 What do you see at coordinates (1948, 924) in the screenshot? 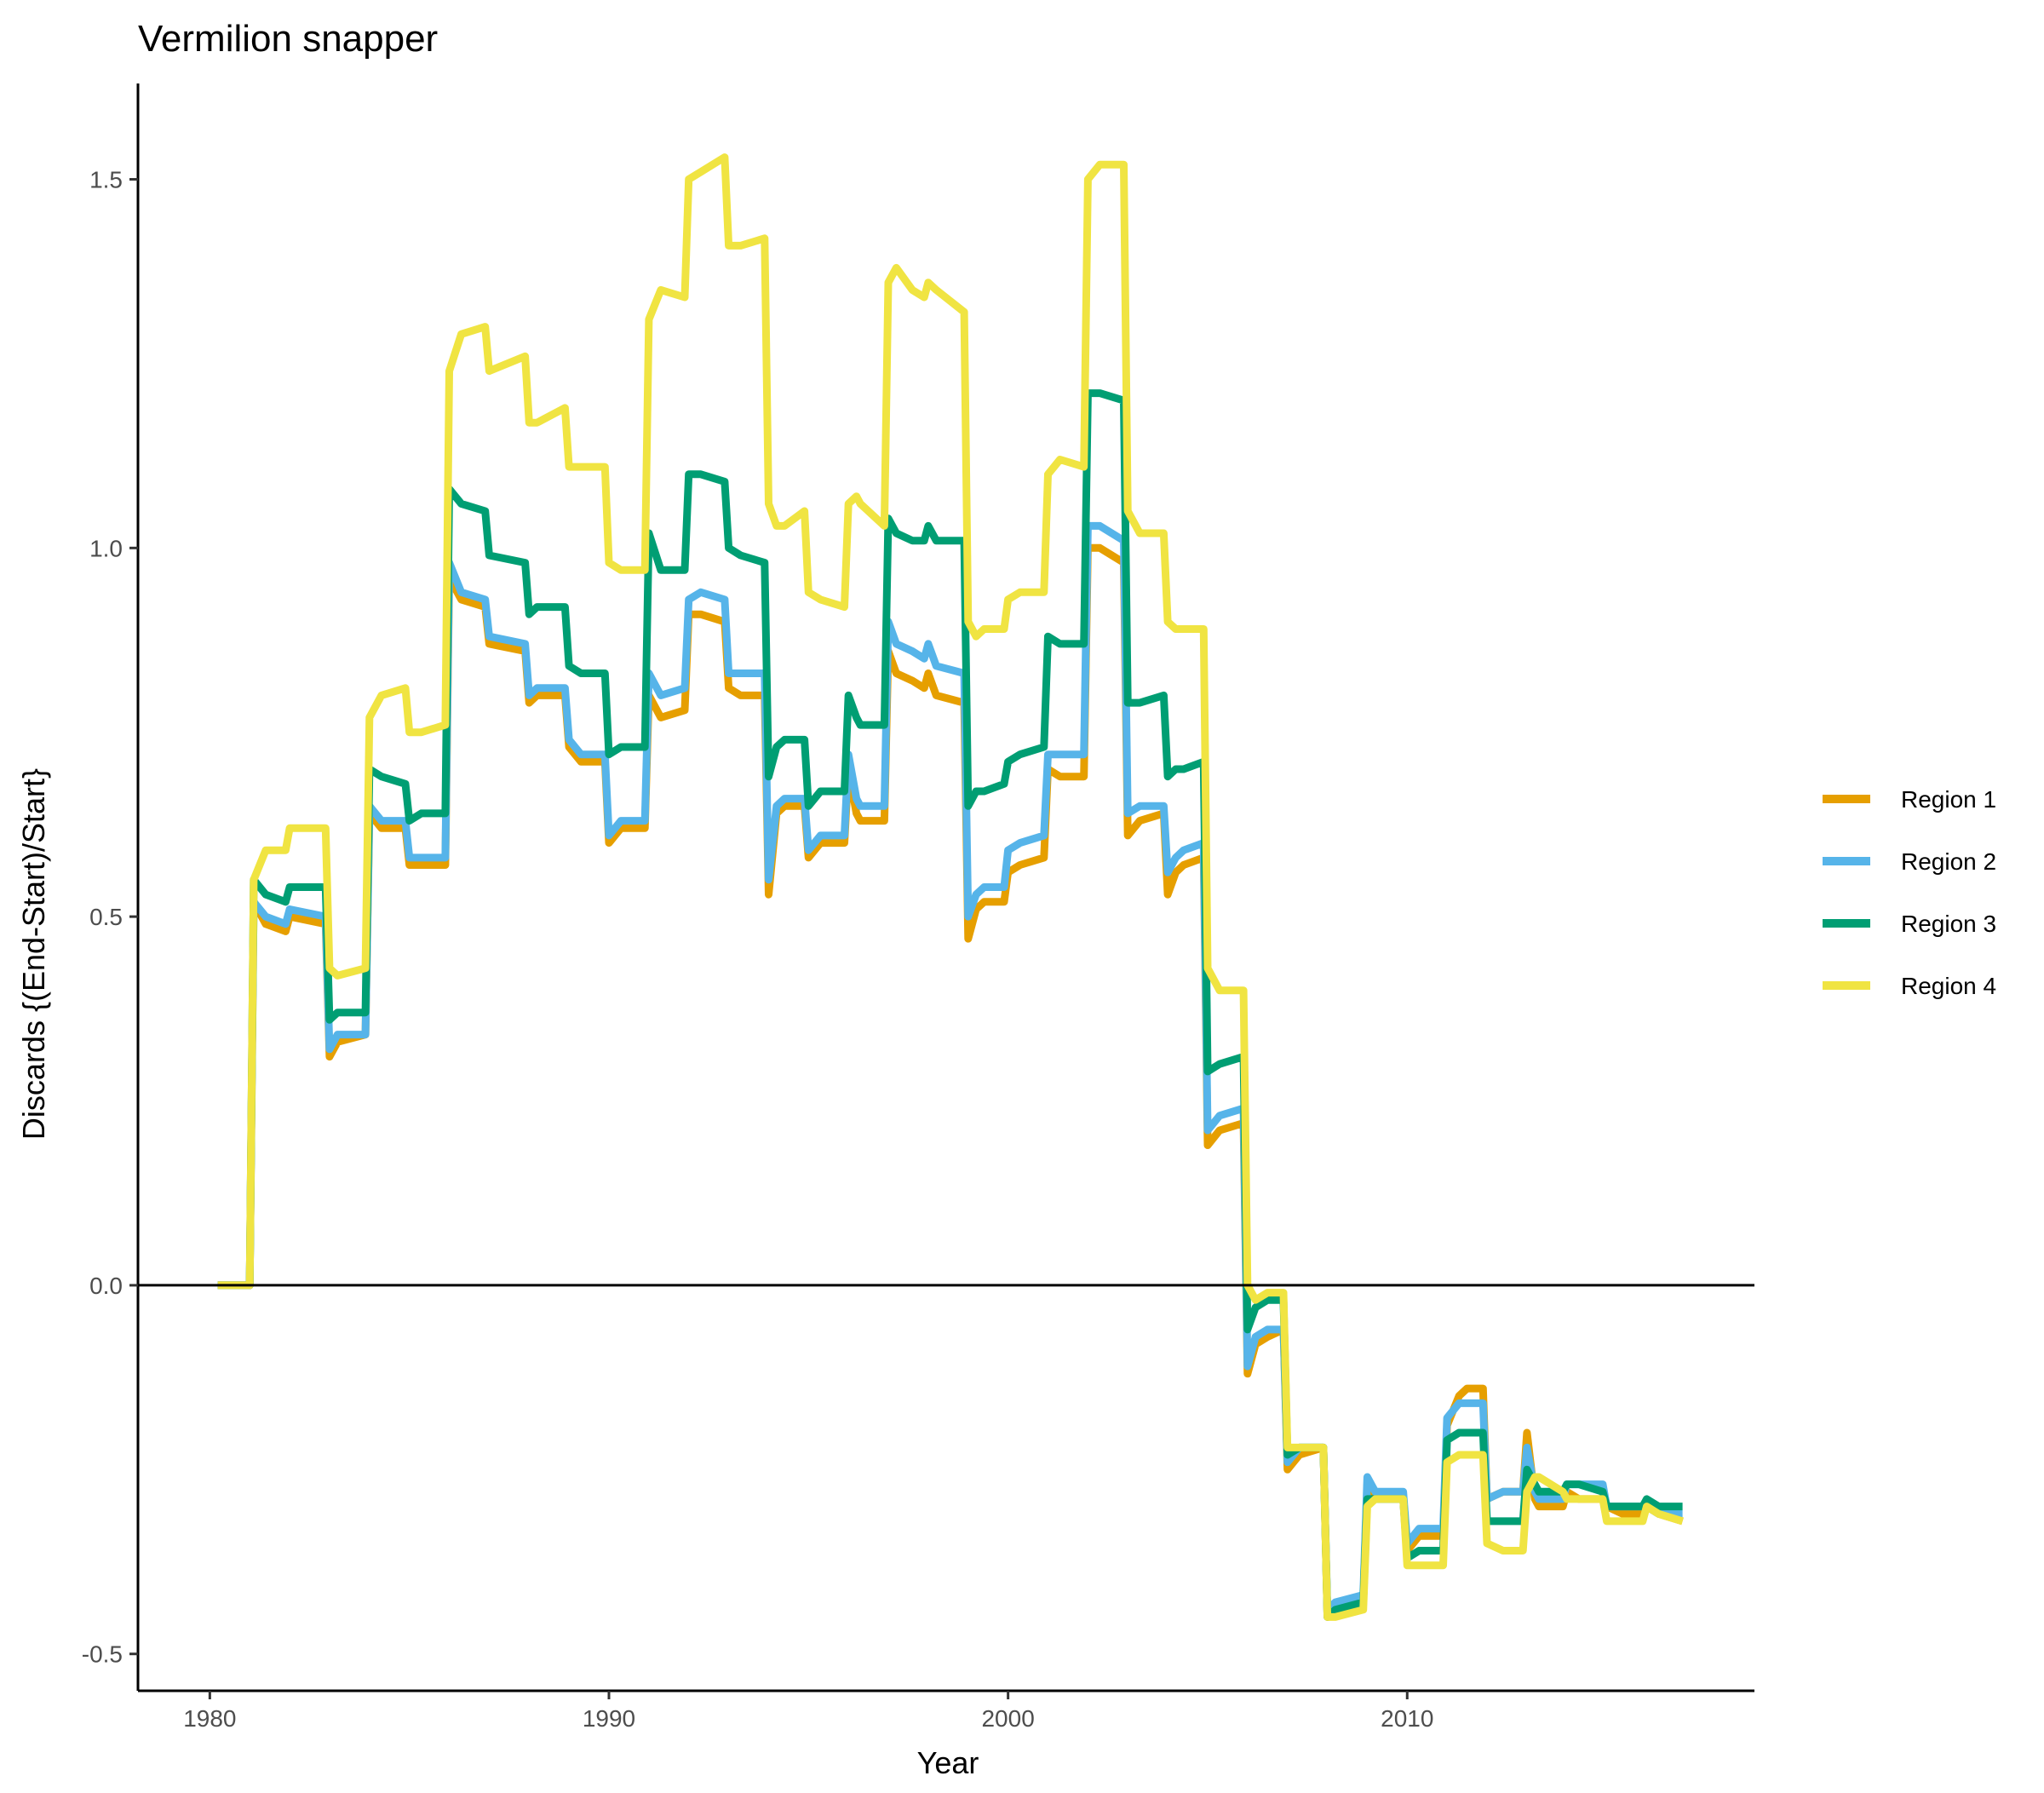
I see `legend-label: Region 3` at bounding box center [1948, 924].